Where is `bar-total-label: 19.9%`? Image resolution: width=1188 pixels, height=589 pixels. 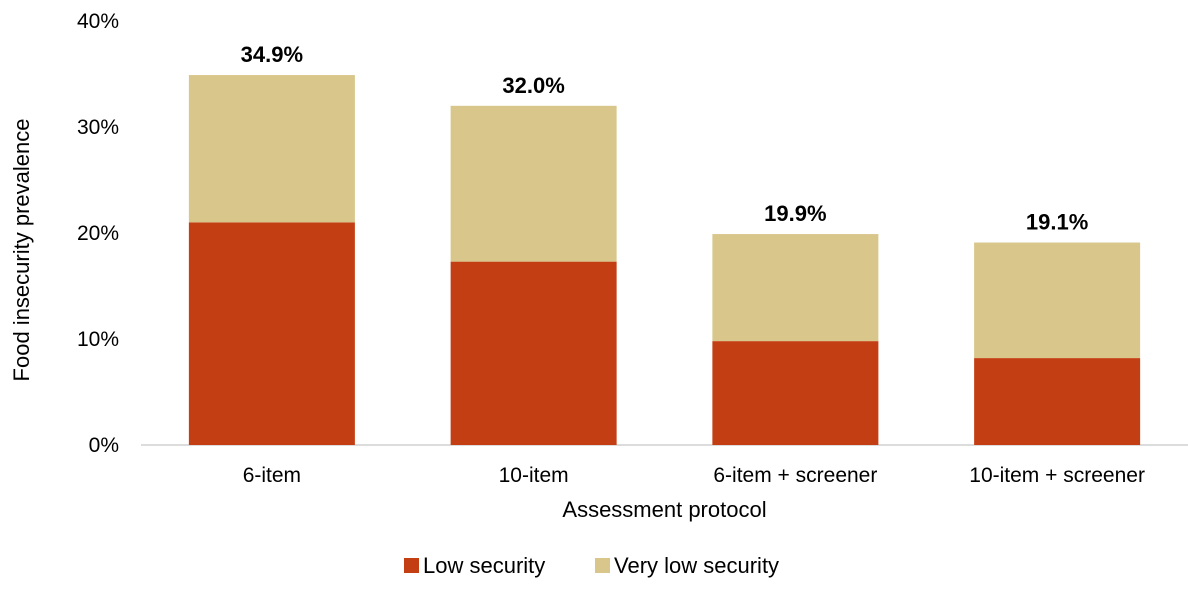 bar-total-label: 19.9% is located at coordinates (795, 213).